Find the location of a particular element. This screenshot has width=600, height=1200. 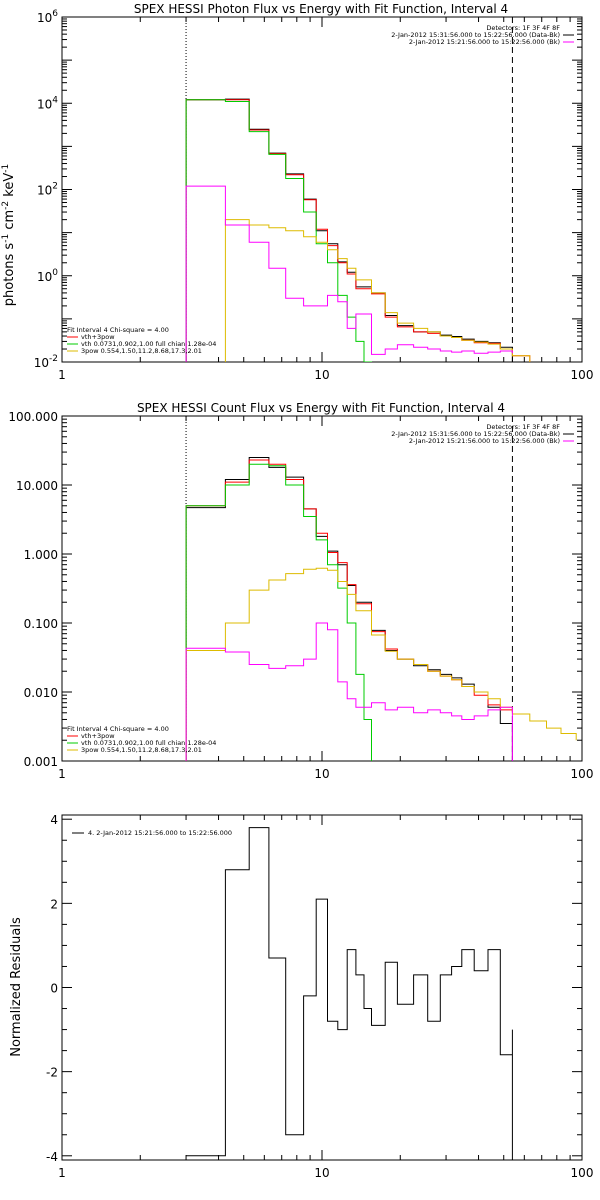

y-tick-label: 10⁰ is located at coordinates (47, 276).